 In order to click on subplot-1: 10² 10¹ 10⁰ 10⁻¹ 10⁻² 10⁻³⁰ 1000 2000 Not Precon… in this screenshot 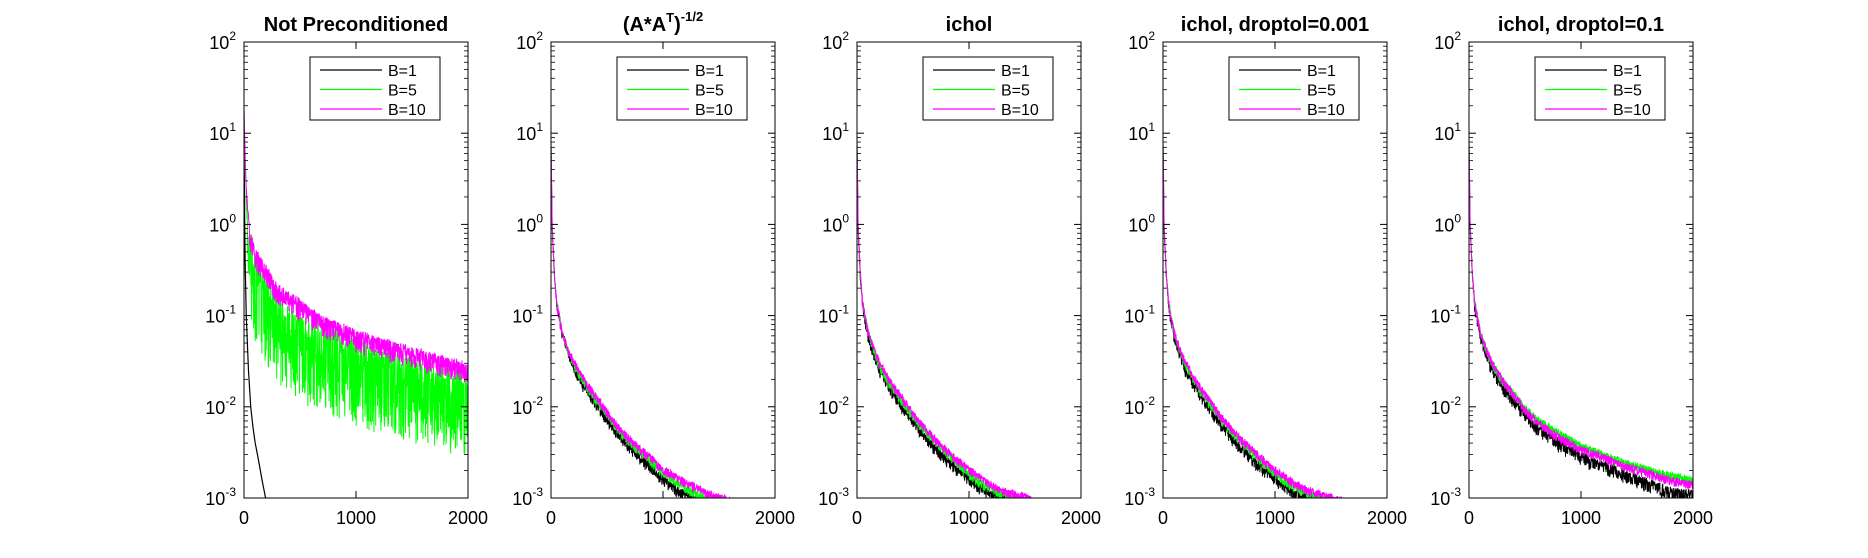, I will do `click(346, 271)`.